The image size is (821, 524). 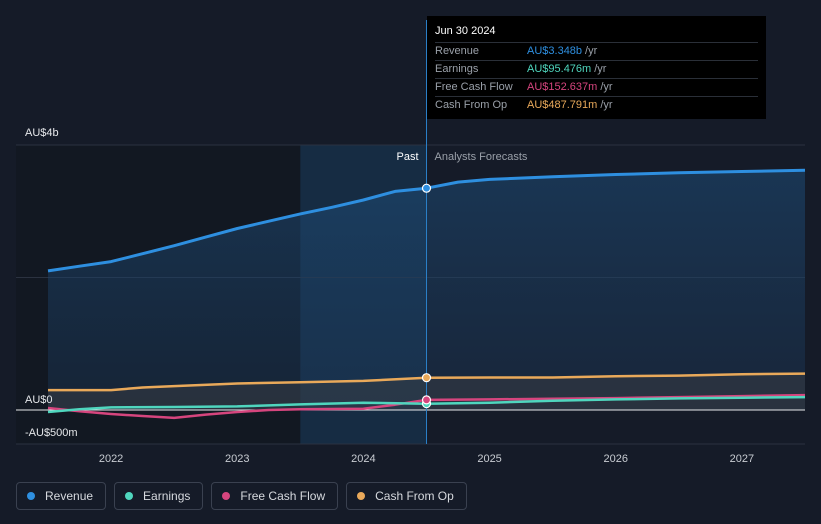 I want to click on marker-free-cash-flow, so click(x=426, y=400).